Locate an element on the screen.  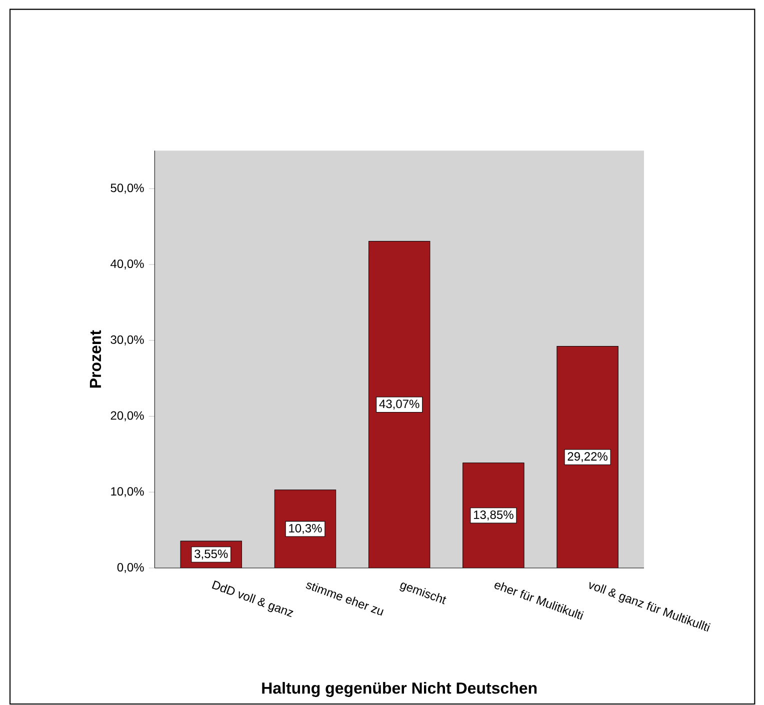
y-tick-label: 10,0% is located at coordinates (127, 492).